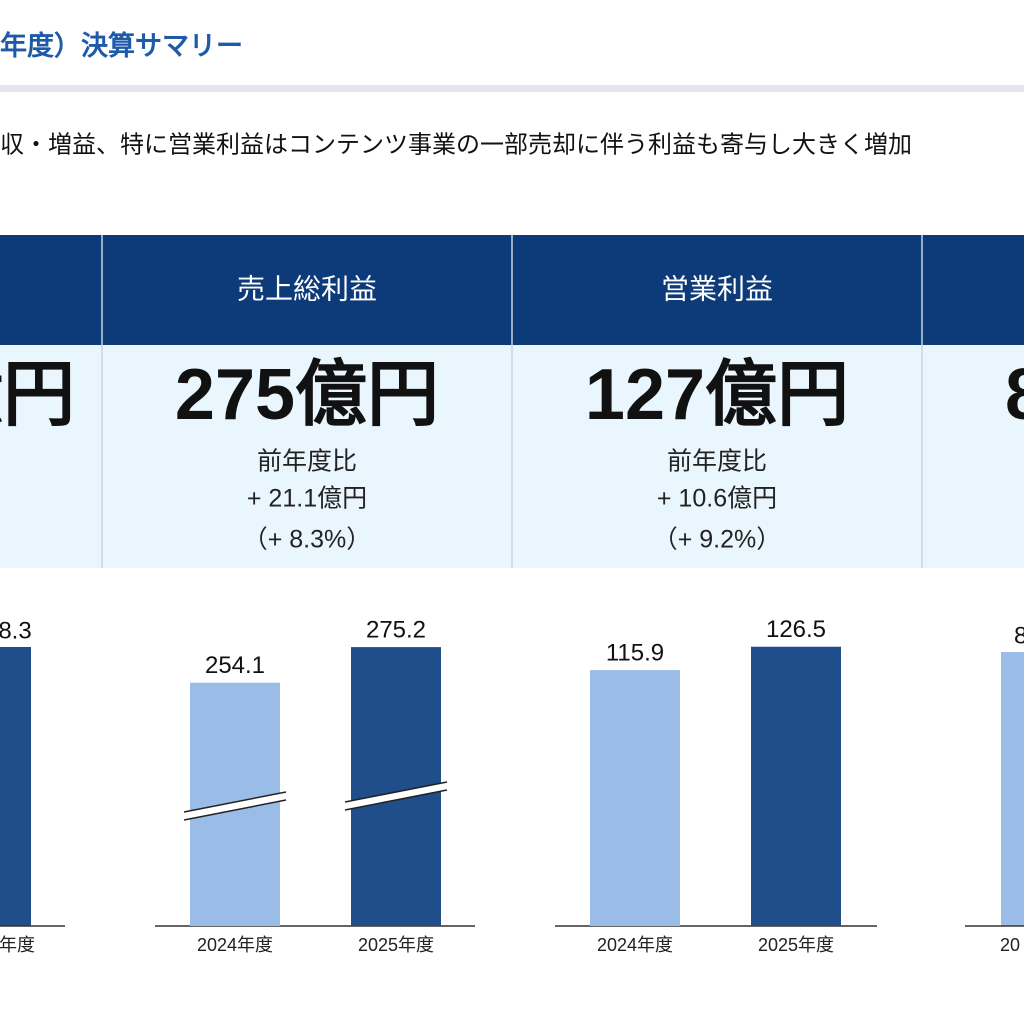  I want to click on change: + 10.6億円, so click(717, 499).